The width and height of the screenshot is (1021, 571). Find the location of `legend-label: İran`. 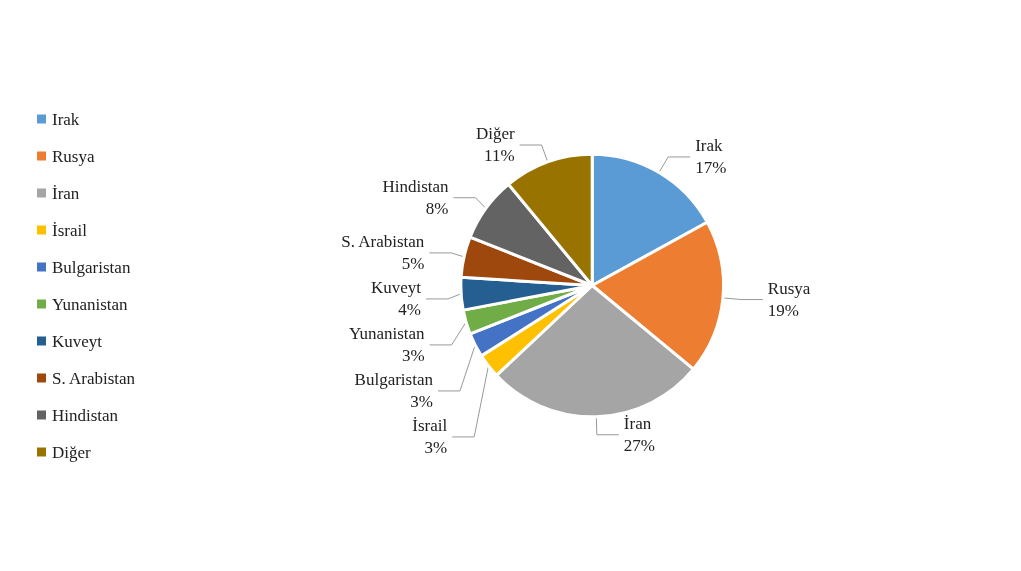

legend-label: İran is located at coordinates (66, 193).